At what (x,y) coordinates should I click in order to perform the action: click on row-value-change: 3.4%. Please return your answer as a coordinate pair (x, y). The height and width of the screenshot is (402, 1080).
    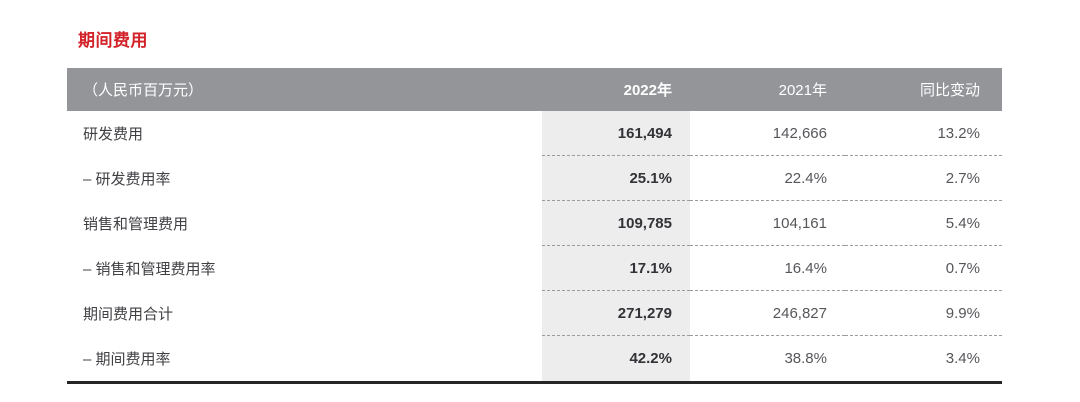
    Looking at the image, I should click on (962, 358).